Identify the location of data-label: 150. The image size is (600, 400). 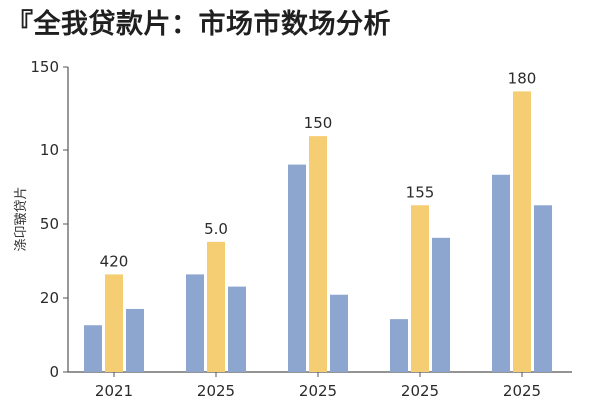
(318, 123).